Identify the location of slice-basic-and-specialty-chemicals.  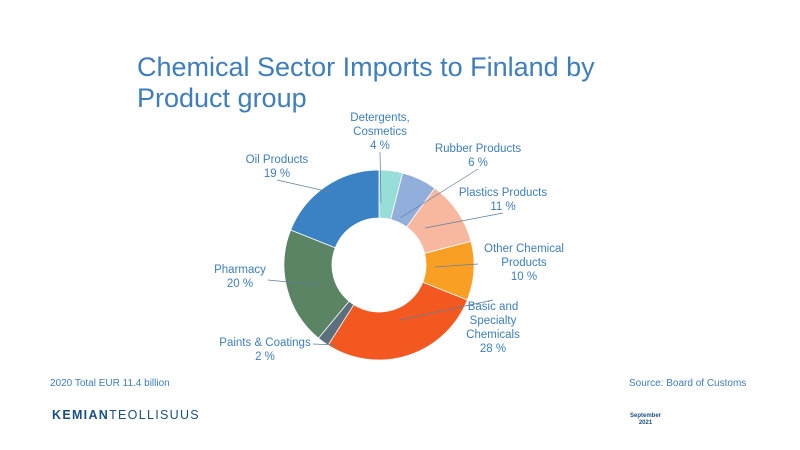
(397, 321).